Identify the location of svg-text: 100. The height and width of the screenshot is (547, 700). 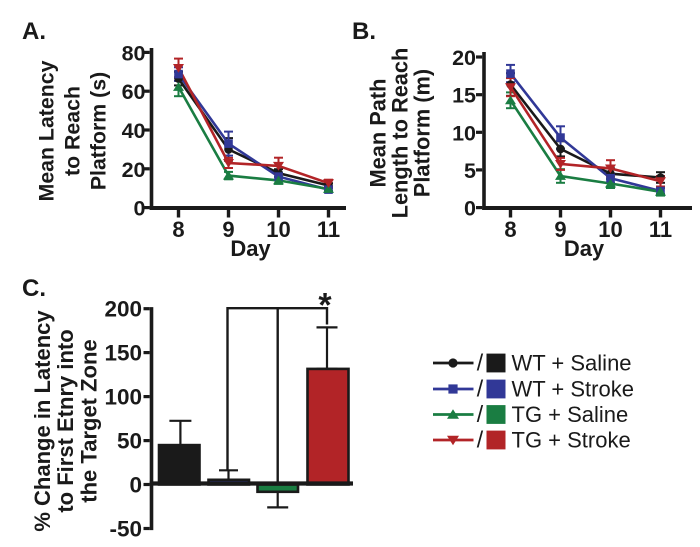
(123, 397).